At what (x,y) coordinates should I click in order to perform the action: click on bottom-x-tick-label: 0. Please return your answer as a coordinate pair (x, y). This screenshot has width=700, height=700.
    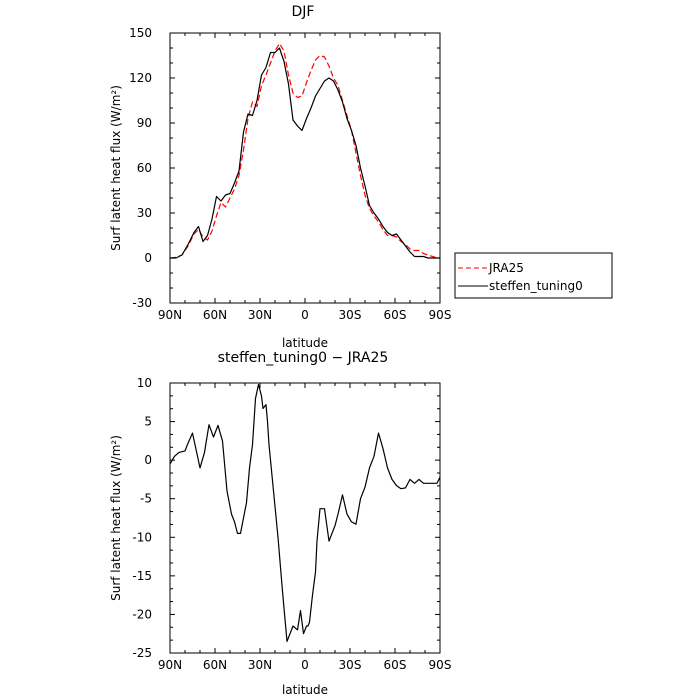
    Looking at the image, I should click on (305, 665).